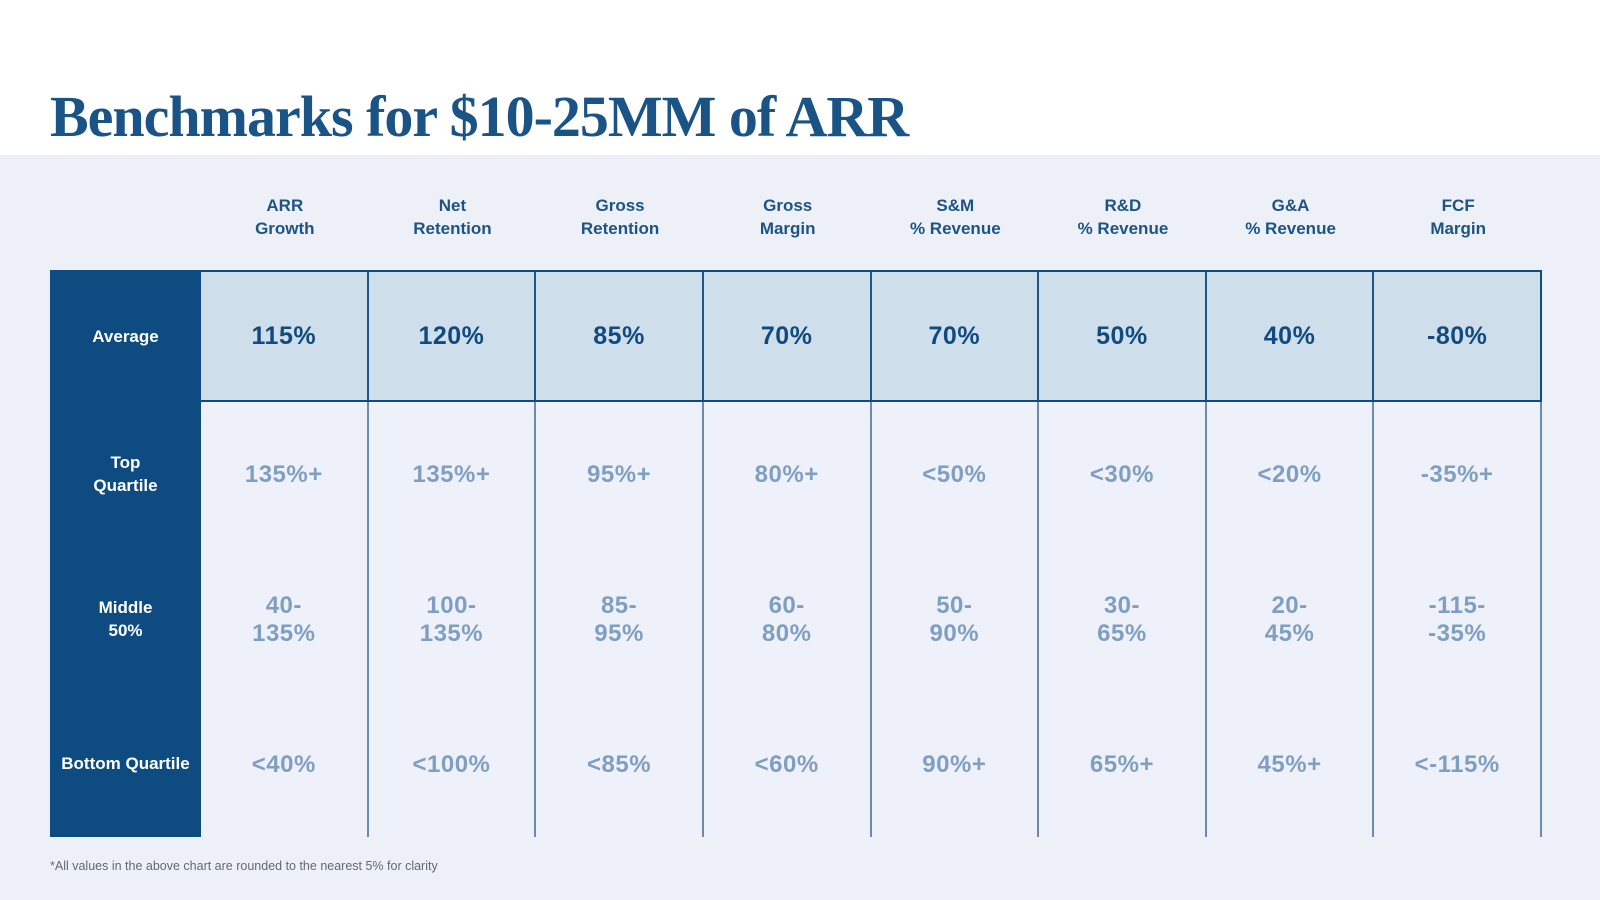  Describe the element at coordinates (1121, 336) in the screenshot. I see `average-rd-revenue: 50%` at that location.